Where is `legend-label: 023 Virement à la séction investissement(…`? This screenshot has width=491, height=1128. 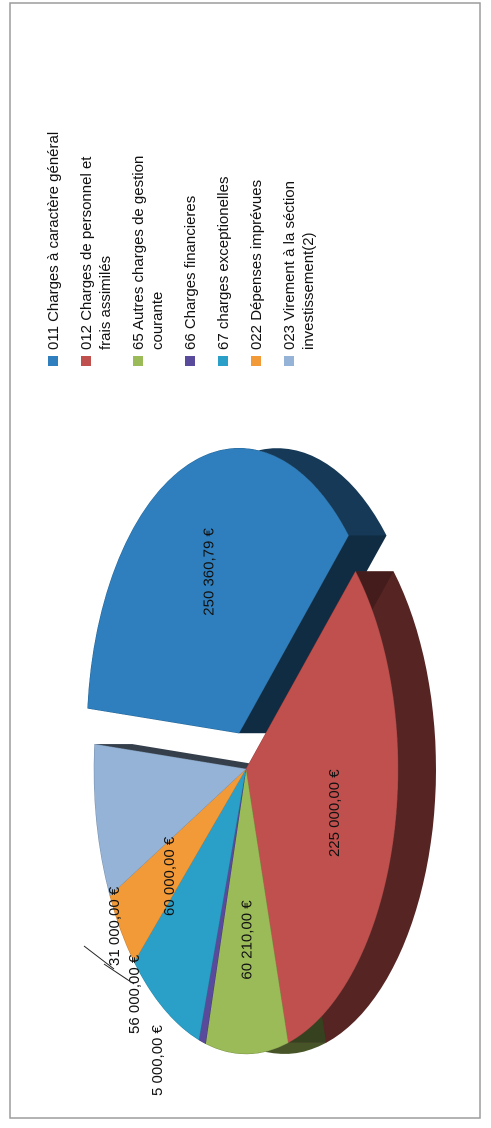
legend-label: 023 Virement à la séction investissement(… is located at coordinates (299, 265).